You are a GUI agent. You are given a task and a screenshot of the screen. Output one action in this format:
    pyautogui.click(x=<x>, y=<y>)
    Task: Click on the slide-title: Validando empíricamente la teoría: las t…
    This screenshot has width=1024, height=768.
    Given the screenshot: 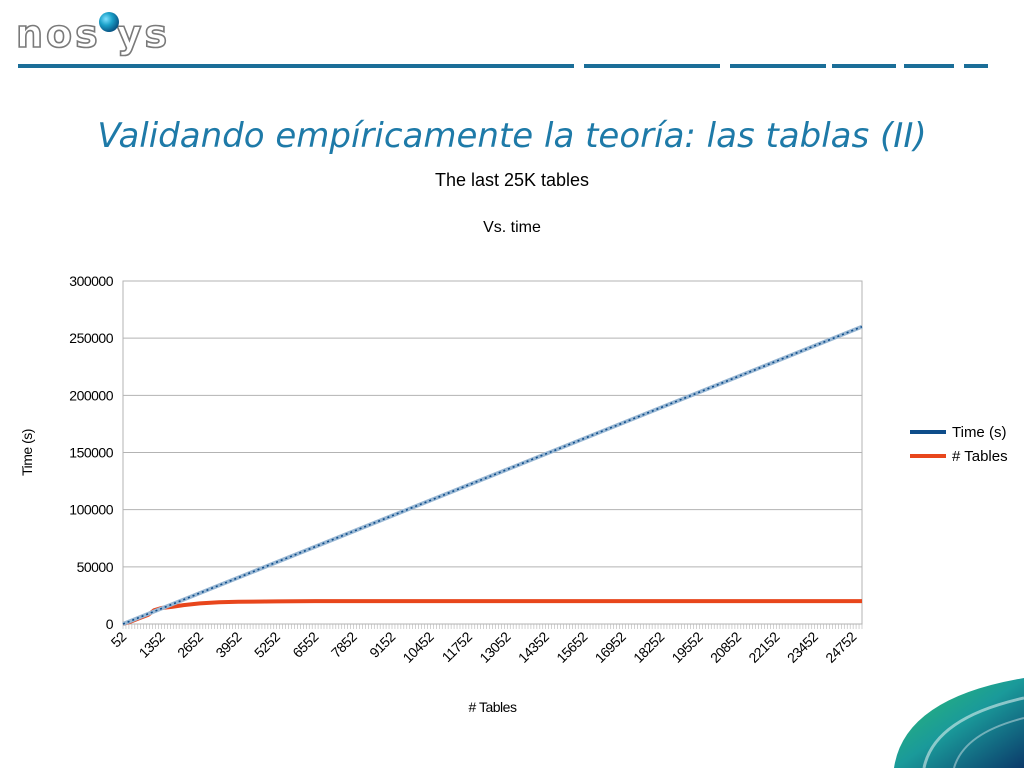 What is the action you would take?
    pyautogui.click(x=512, y=136)
    